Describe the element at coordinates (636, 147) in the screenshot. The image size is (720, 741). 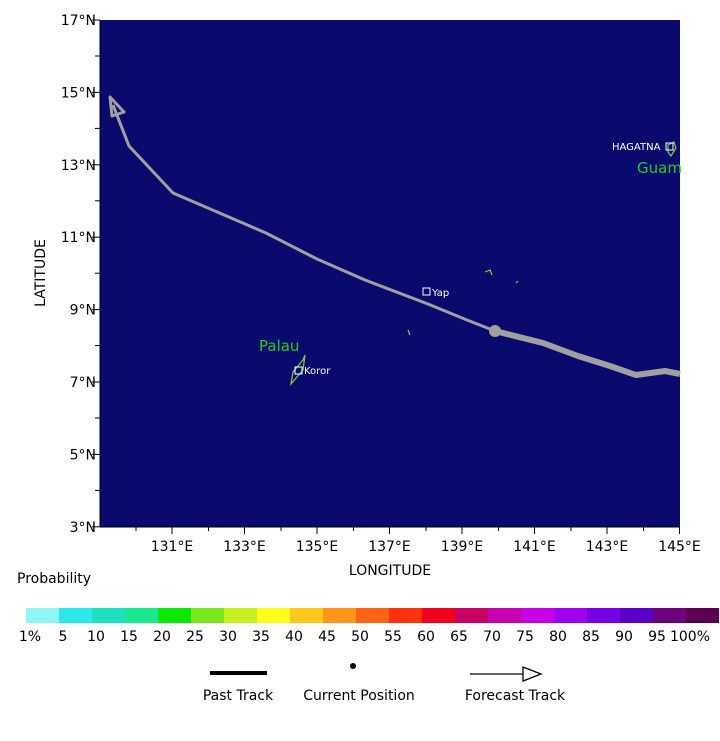
I see `hagatna-label: HAGATNA` at that location.